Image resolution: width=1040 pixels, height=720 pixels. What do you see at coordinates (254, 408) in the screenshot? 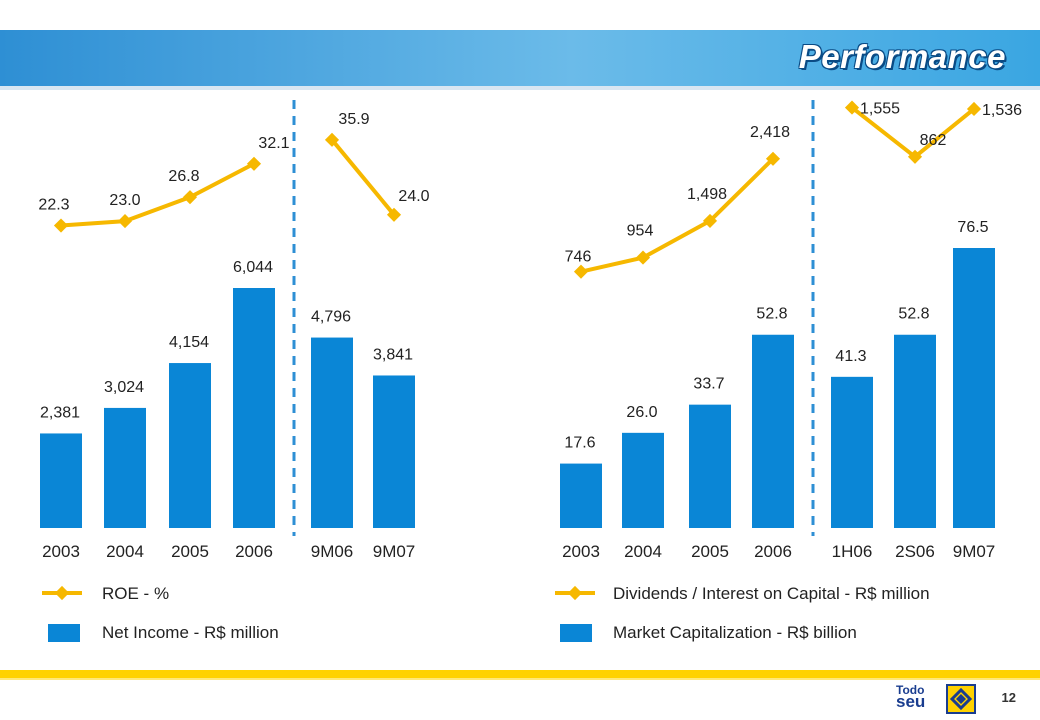
I see `left-bar-2006` at bounding box center [254, 408].